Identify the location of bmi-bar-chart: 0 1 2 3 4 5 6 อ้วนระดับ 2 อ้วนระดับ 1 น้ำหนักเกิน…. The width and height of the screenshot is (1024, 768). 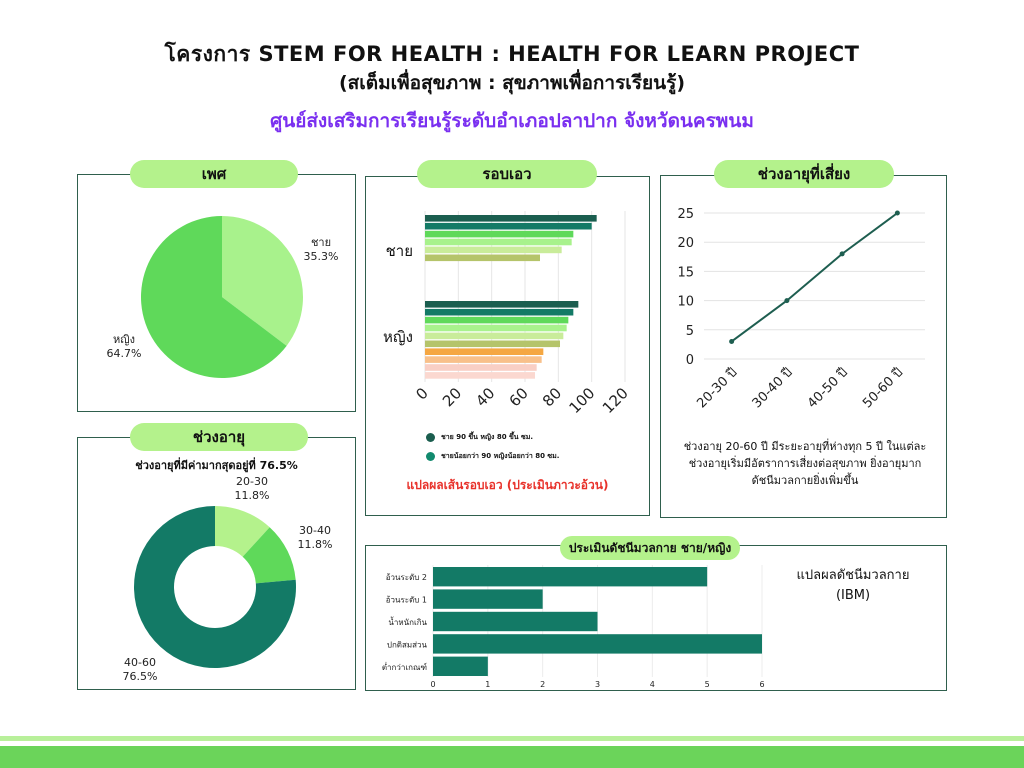
(573, 627).